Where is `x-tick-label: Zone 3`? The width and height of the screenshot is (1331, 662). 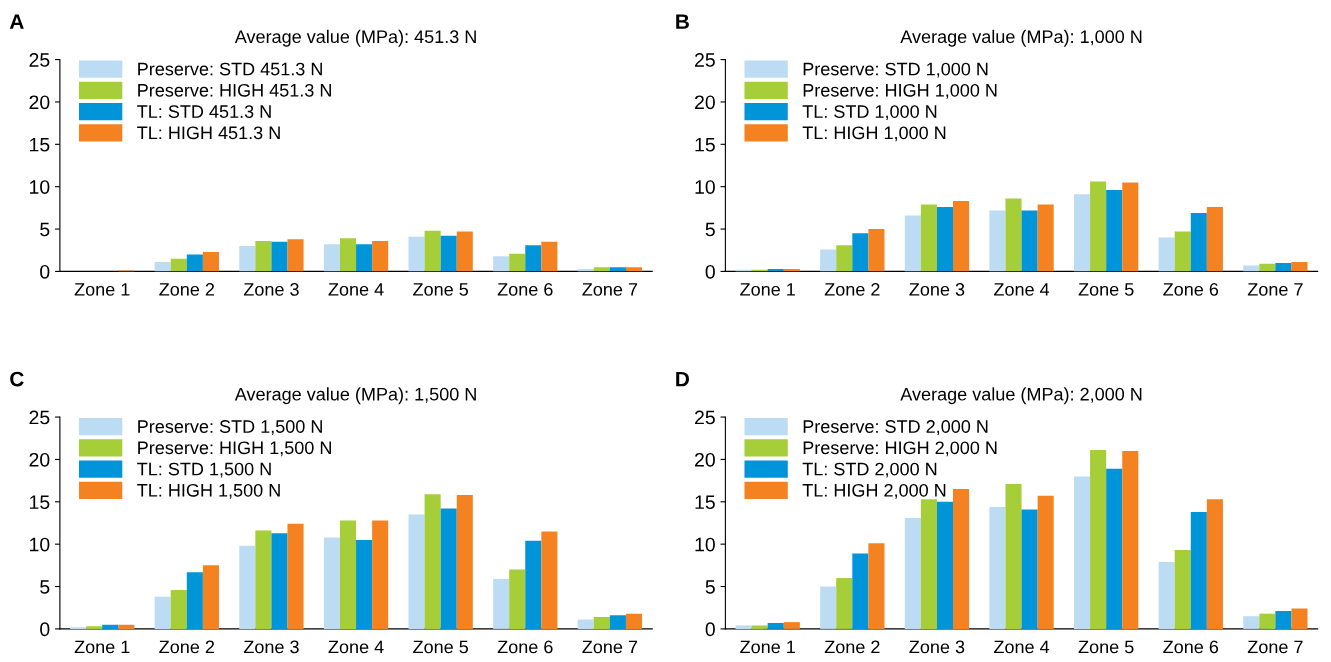
x-tick-label: Zone 3 is located at coordinates (937, 289).